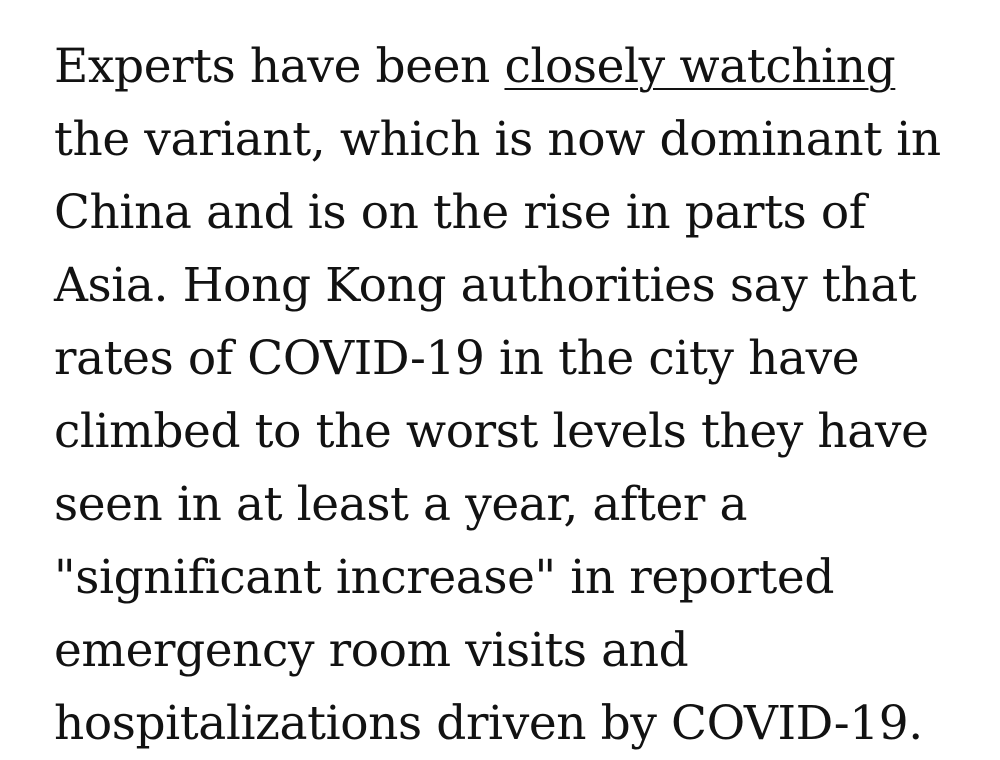 The height and width of the screenshot is (760, 1000). What do you see at coordinates (401, 504) in the screenshot?
I see `paragraph-line-7: seen in at least a year, after a` at bounding box center [401, 504].